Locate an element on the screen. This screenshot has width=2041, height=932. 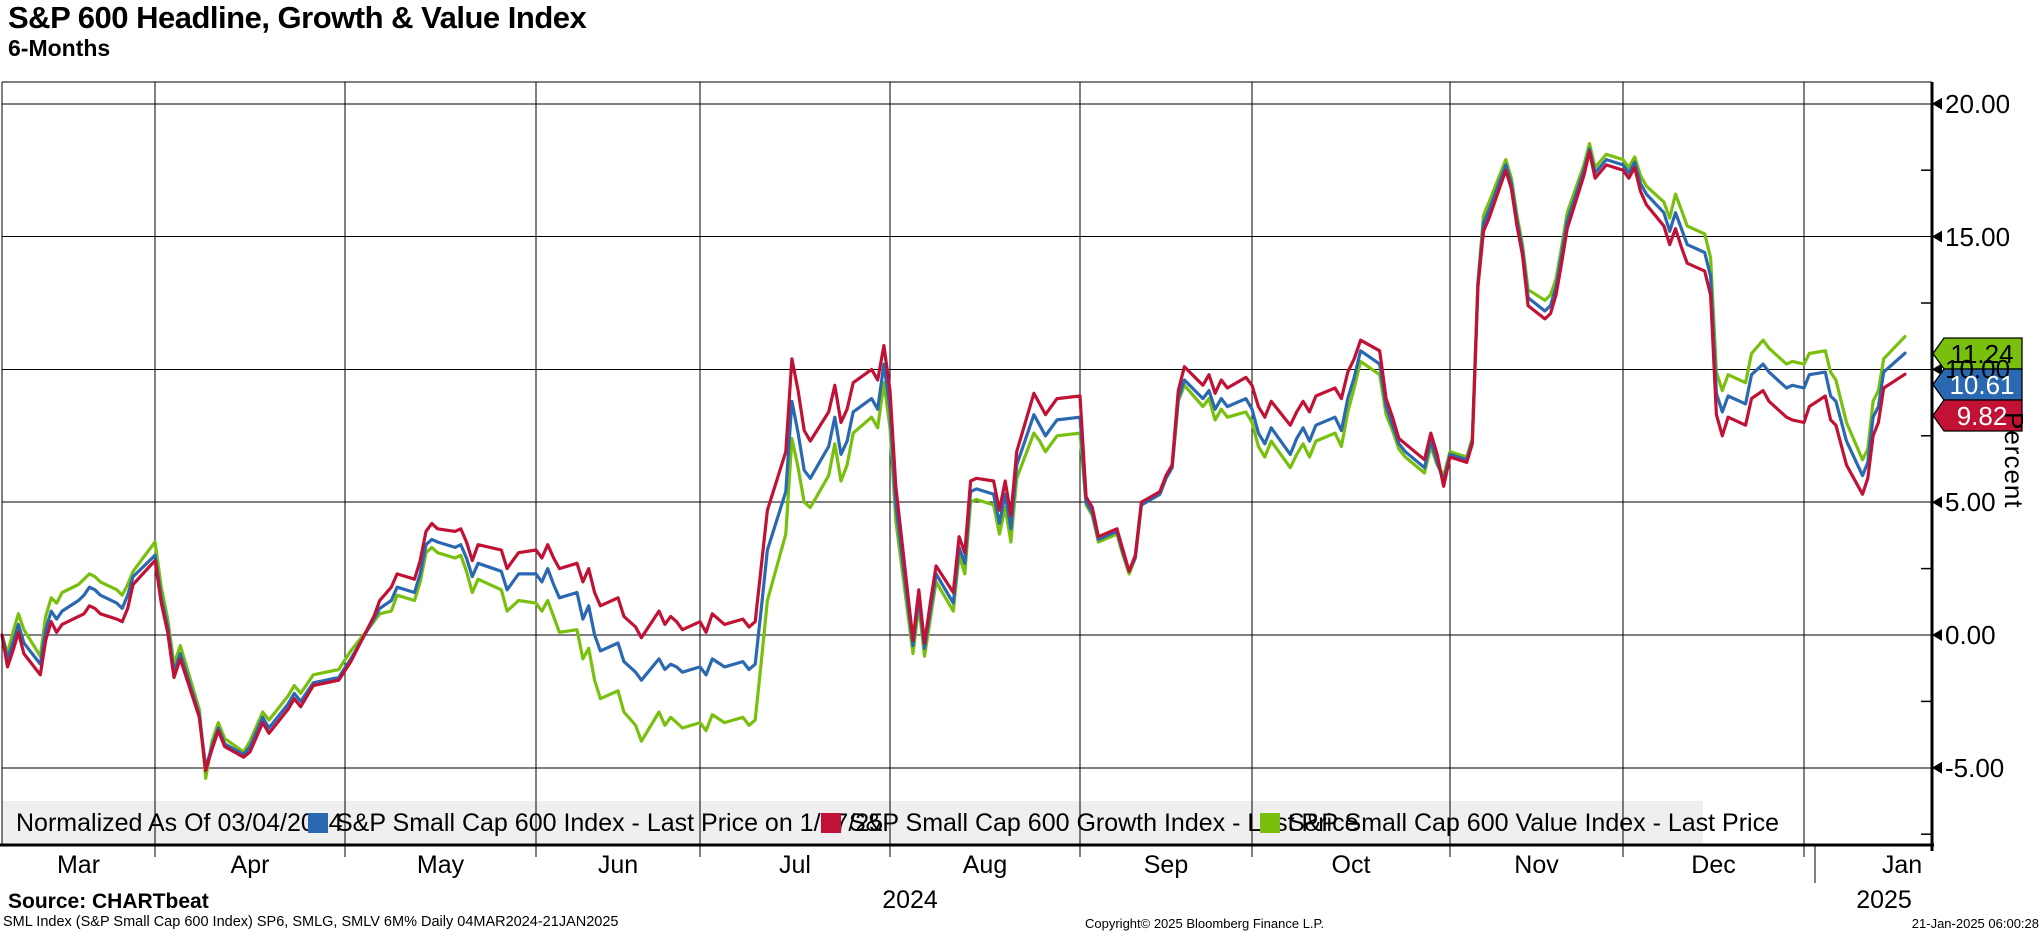
x-tick-label-month: Sep is located at coordinates (1166, 865).